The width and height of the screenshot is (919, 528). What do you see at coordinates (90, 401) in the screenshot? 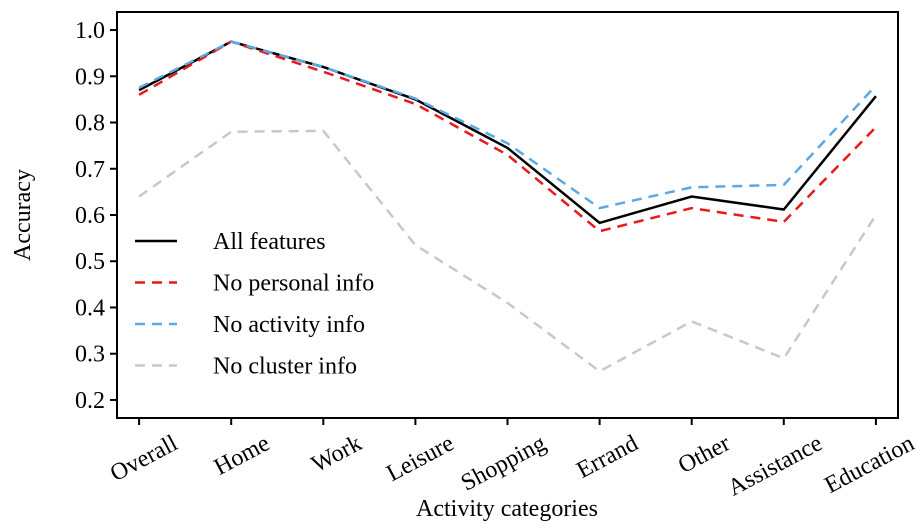
I see `y-tick-label: 0.2` at bounding box center [90, 401].